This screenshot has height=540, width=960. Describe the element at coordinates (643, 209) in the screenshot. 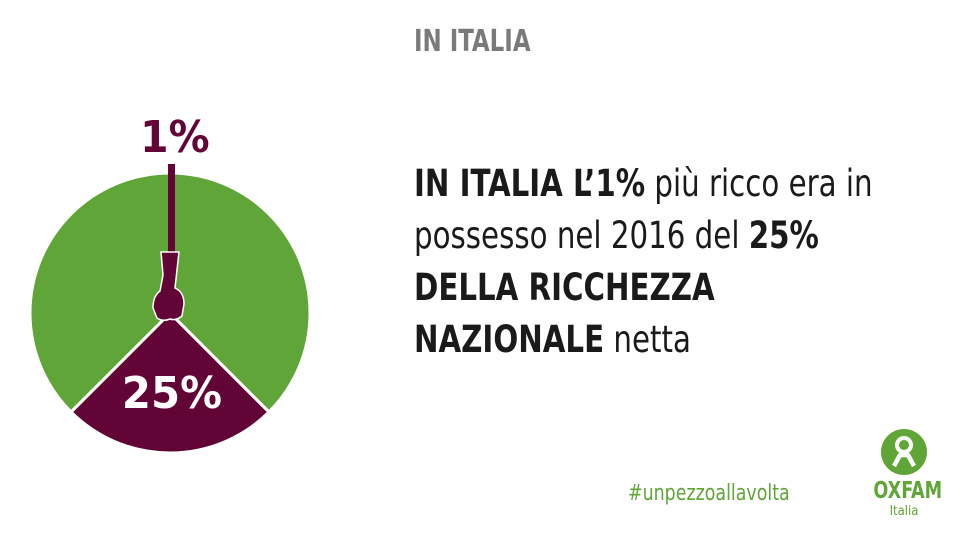

I see `headline-text-1: più ricco era in possesso nel 2016 del` at that location.